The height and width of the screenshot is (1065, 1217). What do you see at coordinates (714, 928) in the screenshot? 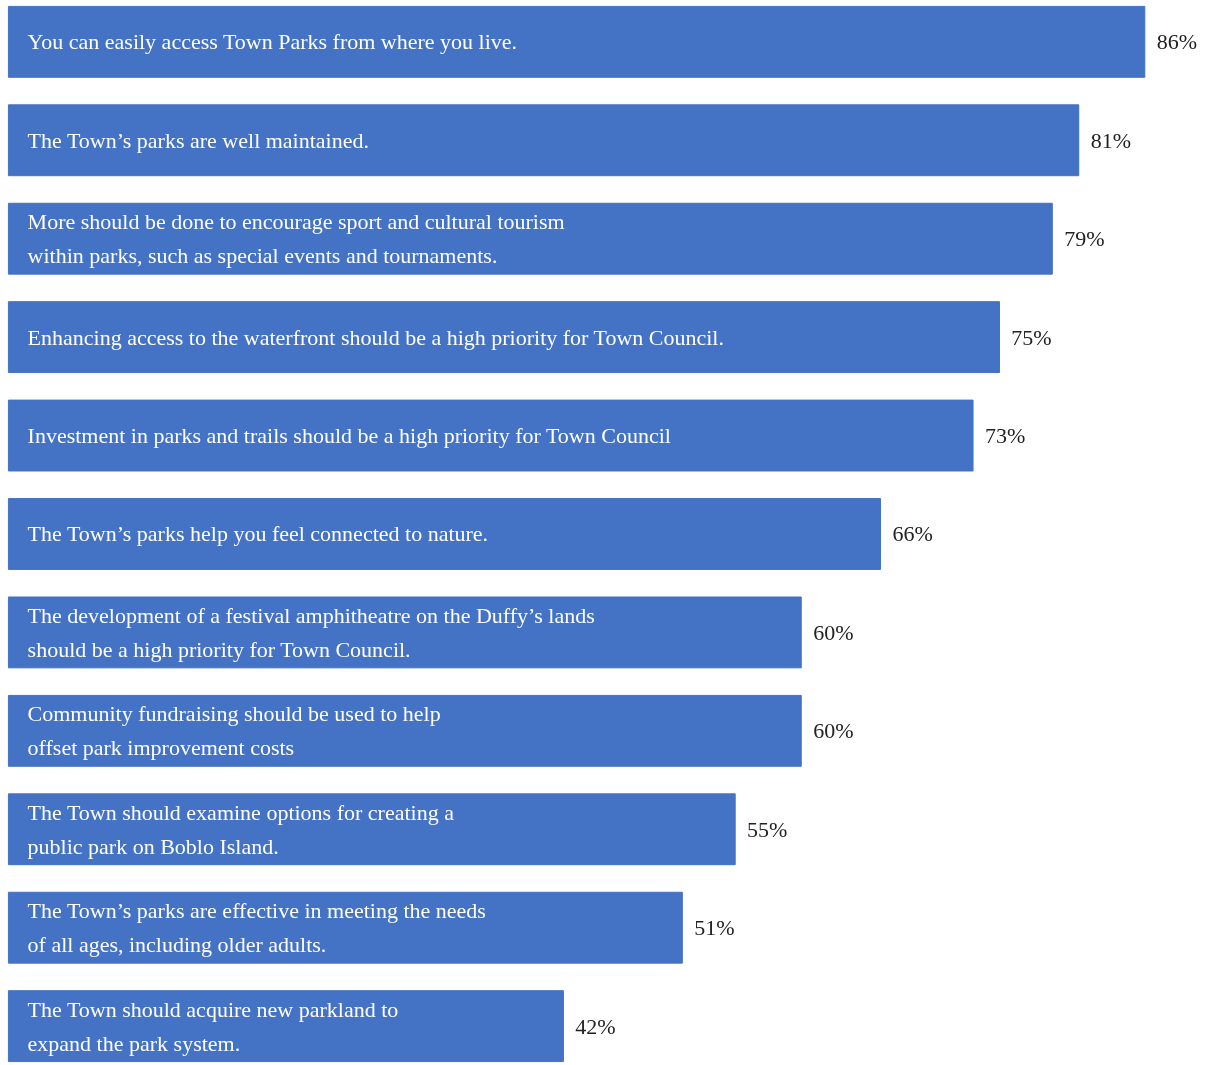
I see `data-label: 51%` at bounding box center [714, 928].